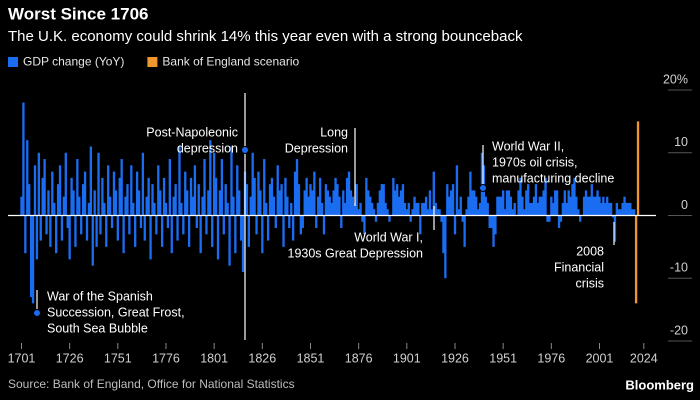 This screenshot has width=700, height=400. I want to click on x-tick-label: 1776, so click(166, 358).